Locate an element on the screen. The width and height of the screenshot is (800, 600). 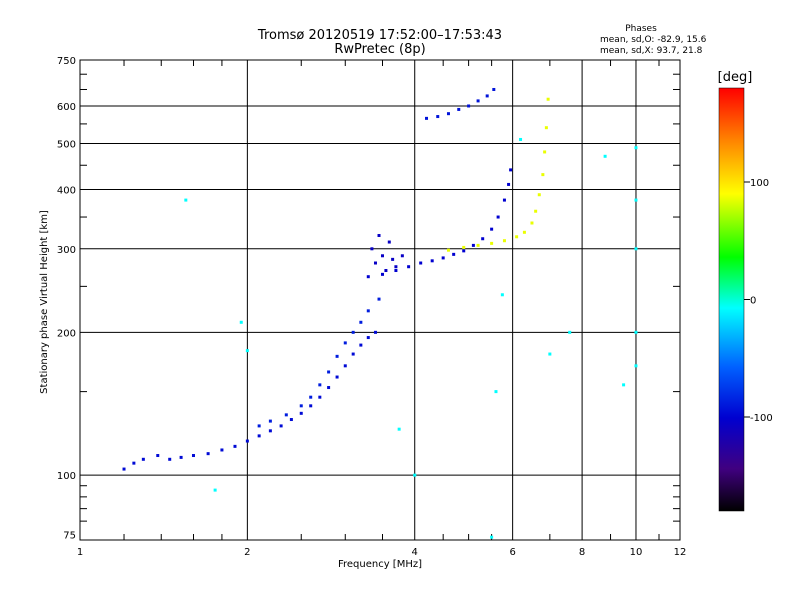
colorbar-ticks: 100 0 -100 is located at coordinates (758, 301).